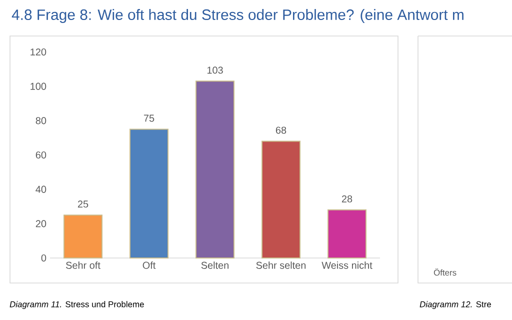 The height and width of the screenshot is (320, 512). Describe the element at coordinates (38, 52) in the screenshot. I see `y-tick-label: 120` at that location.